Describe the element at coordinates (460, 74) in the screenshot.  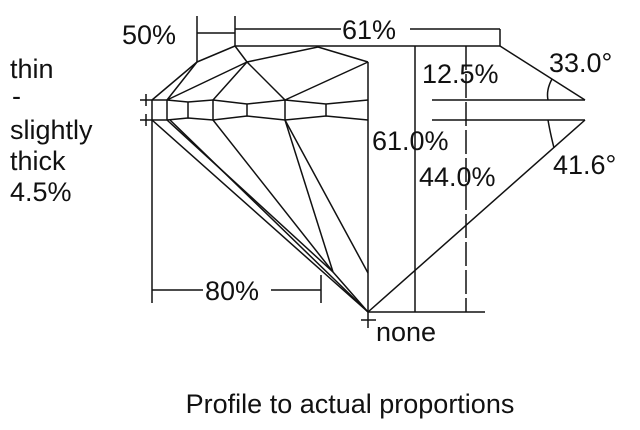
I see `crown-height-label: 12.5%` at that location.